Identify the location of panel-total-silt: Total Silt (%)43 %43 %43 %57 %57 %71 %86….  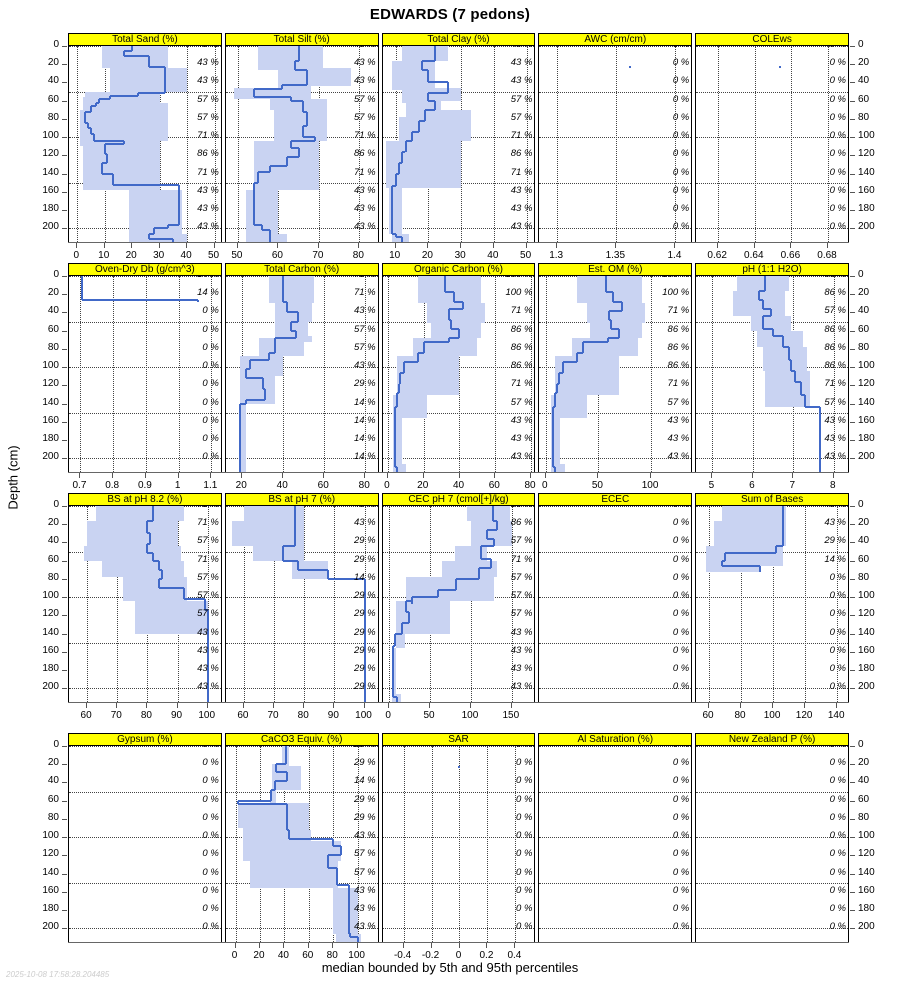
(301, 137).